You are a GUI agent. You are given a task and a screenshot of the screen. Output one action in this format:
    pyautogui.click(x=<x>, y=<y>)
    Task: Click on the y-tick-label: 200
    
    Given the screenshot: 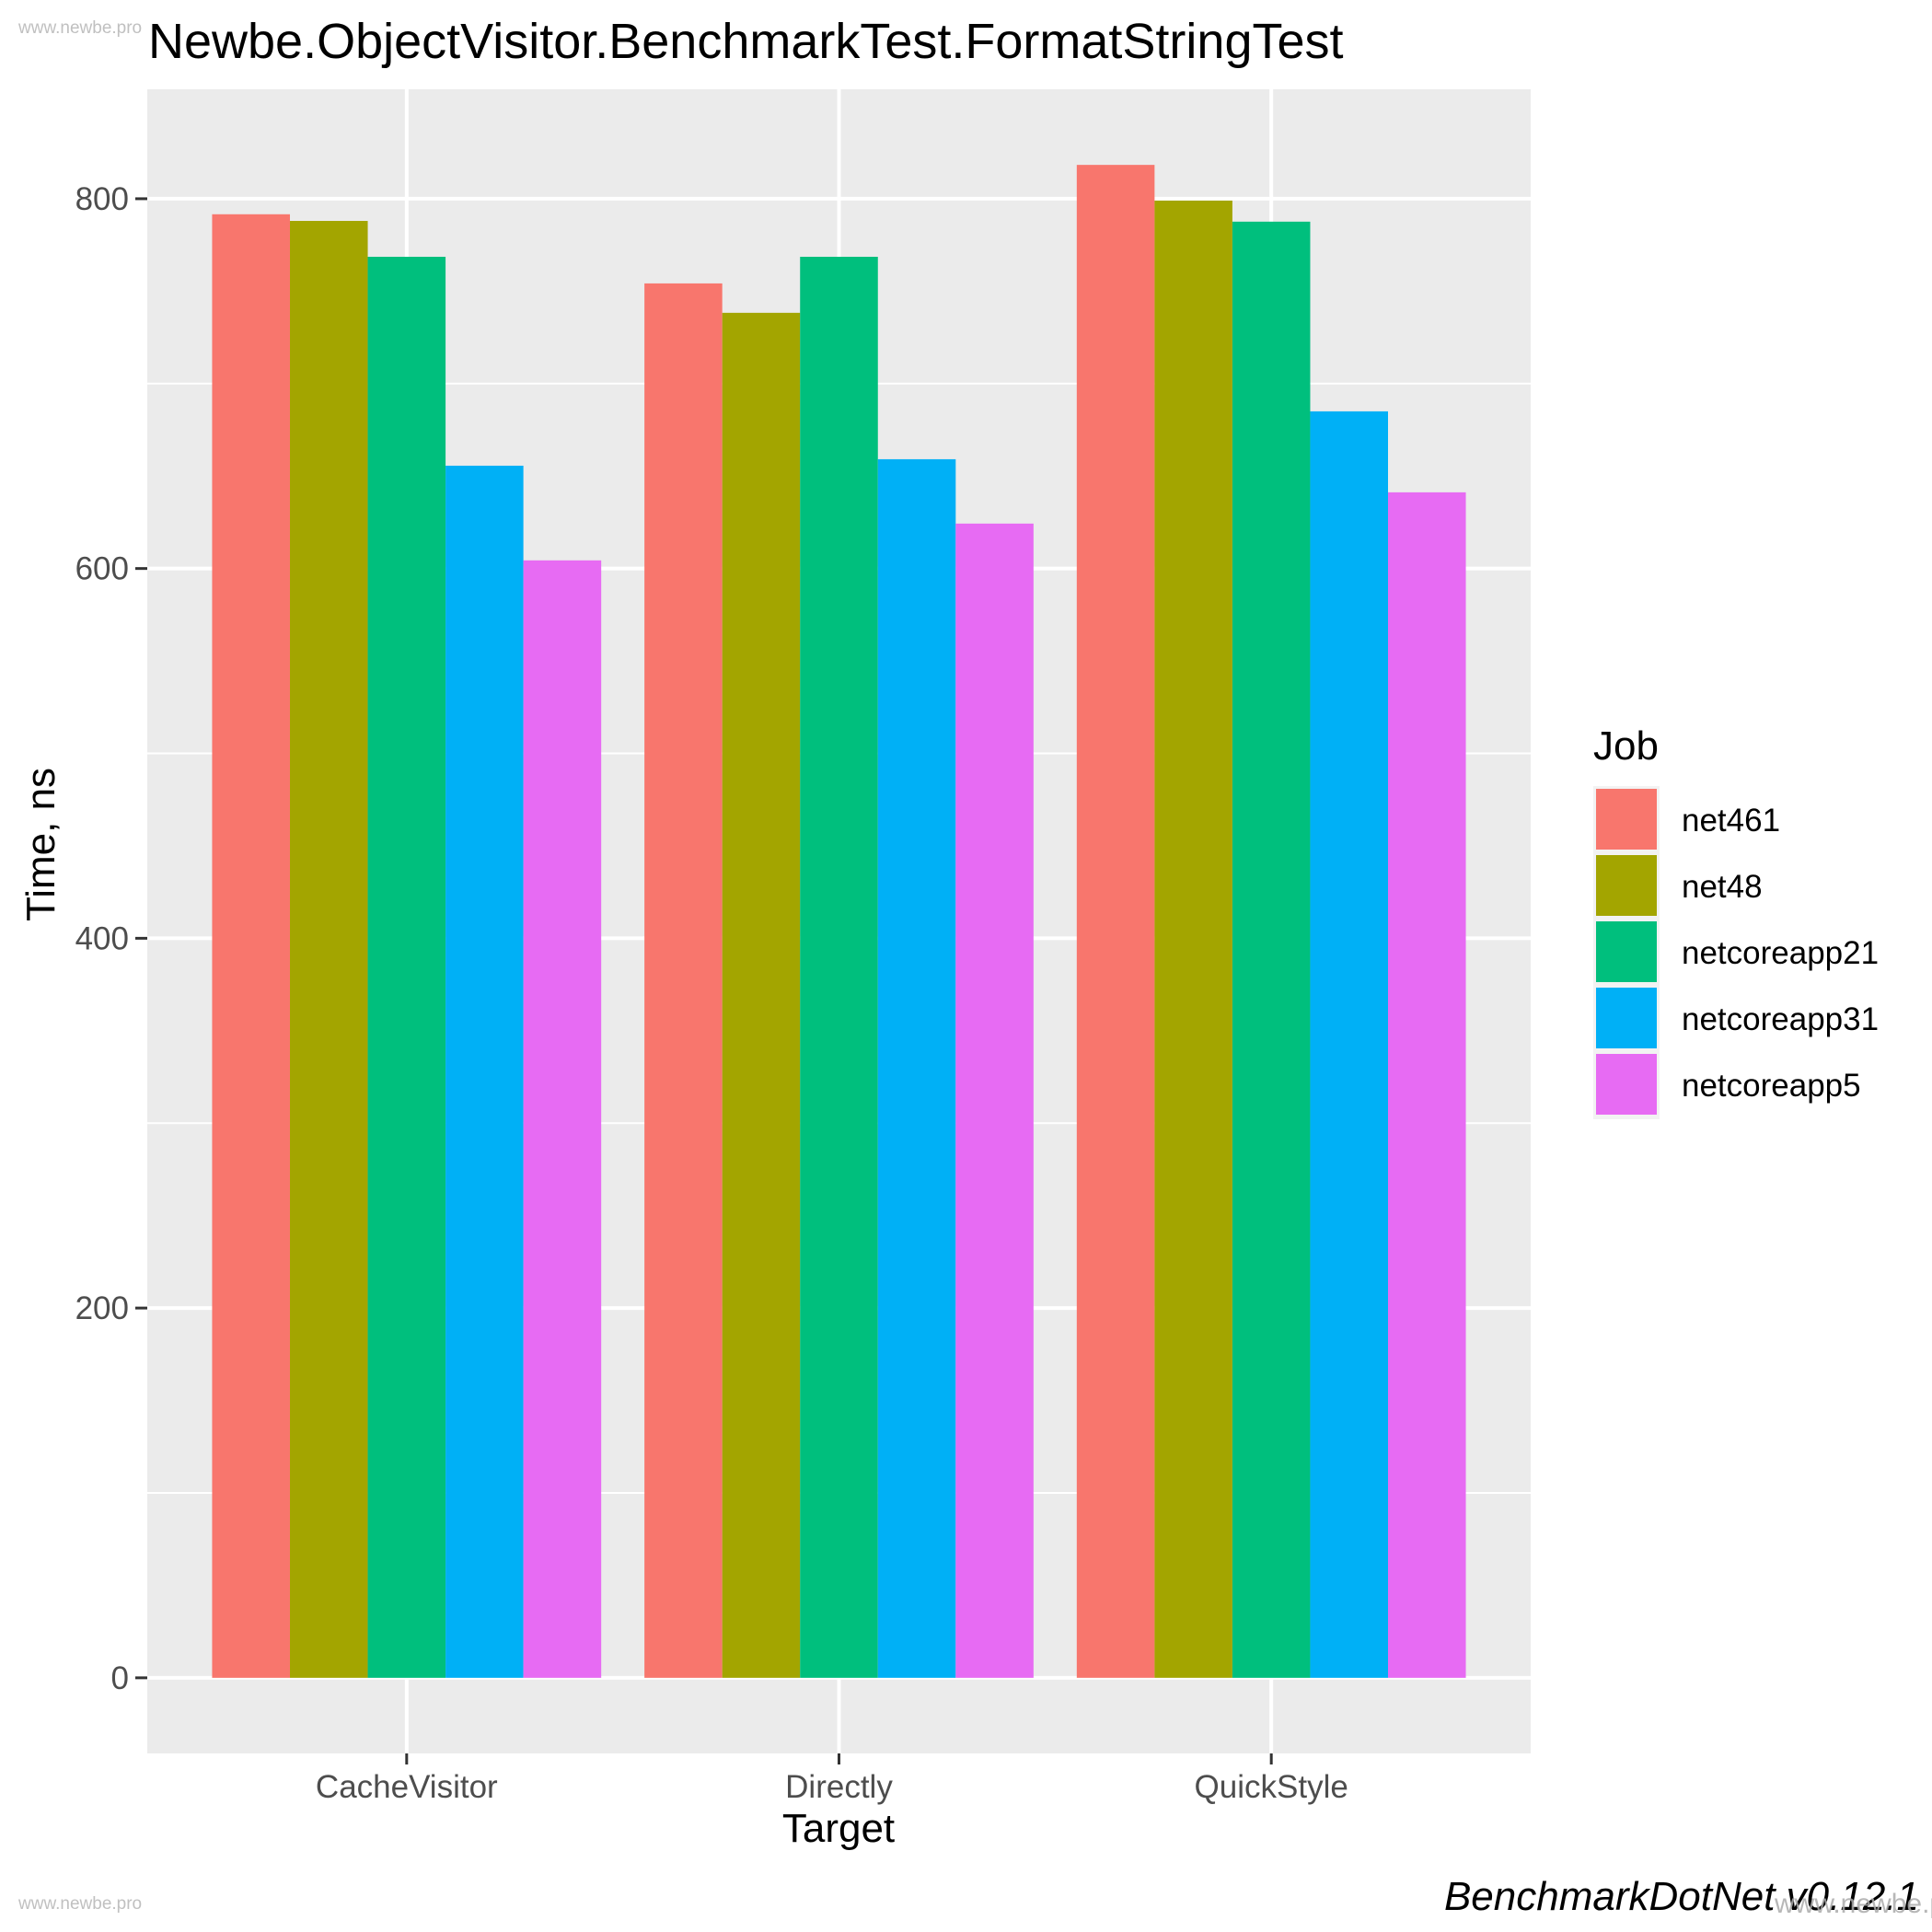 What is the action you would take?
    pyautogui.click(x=102, y=1308)
    